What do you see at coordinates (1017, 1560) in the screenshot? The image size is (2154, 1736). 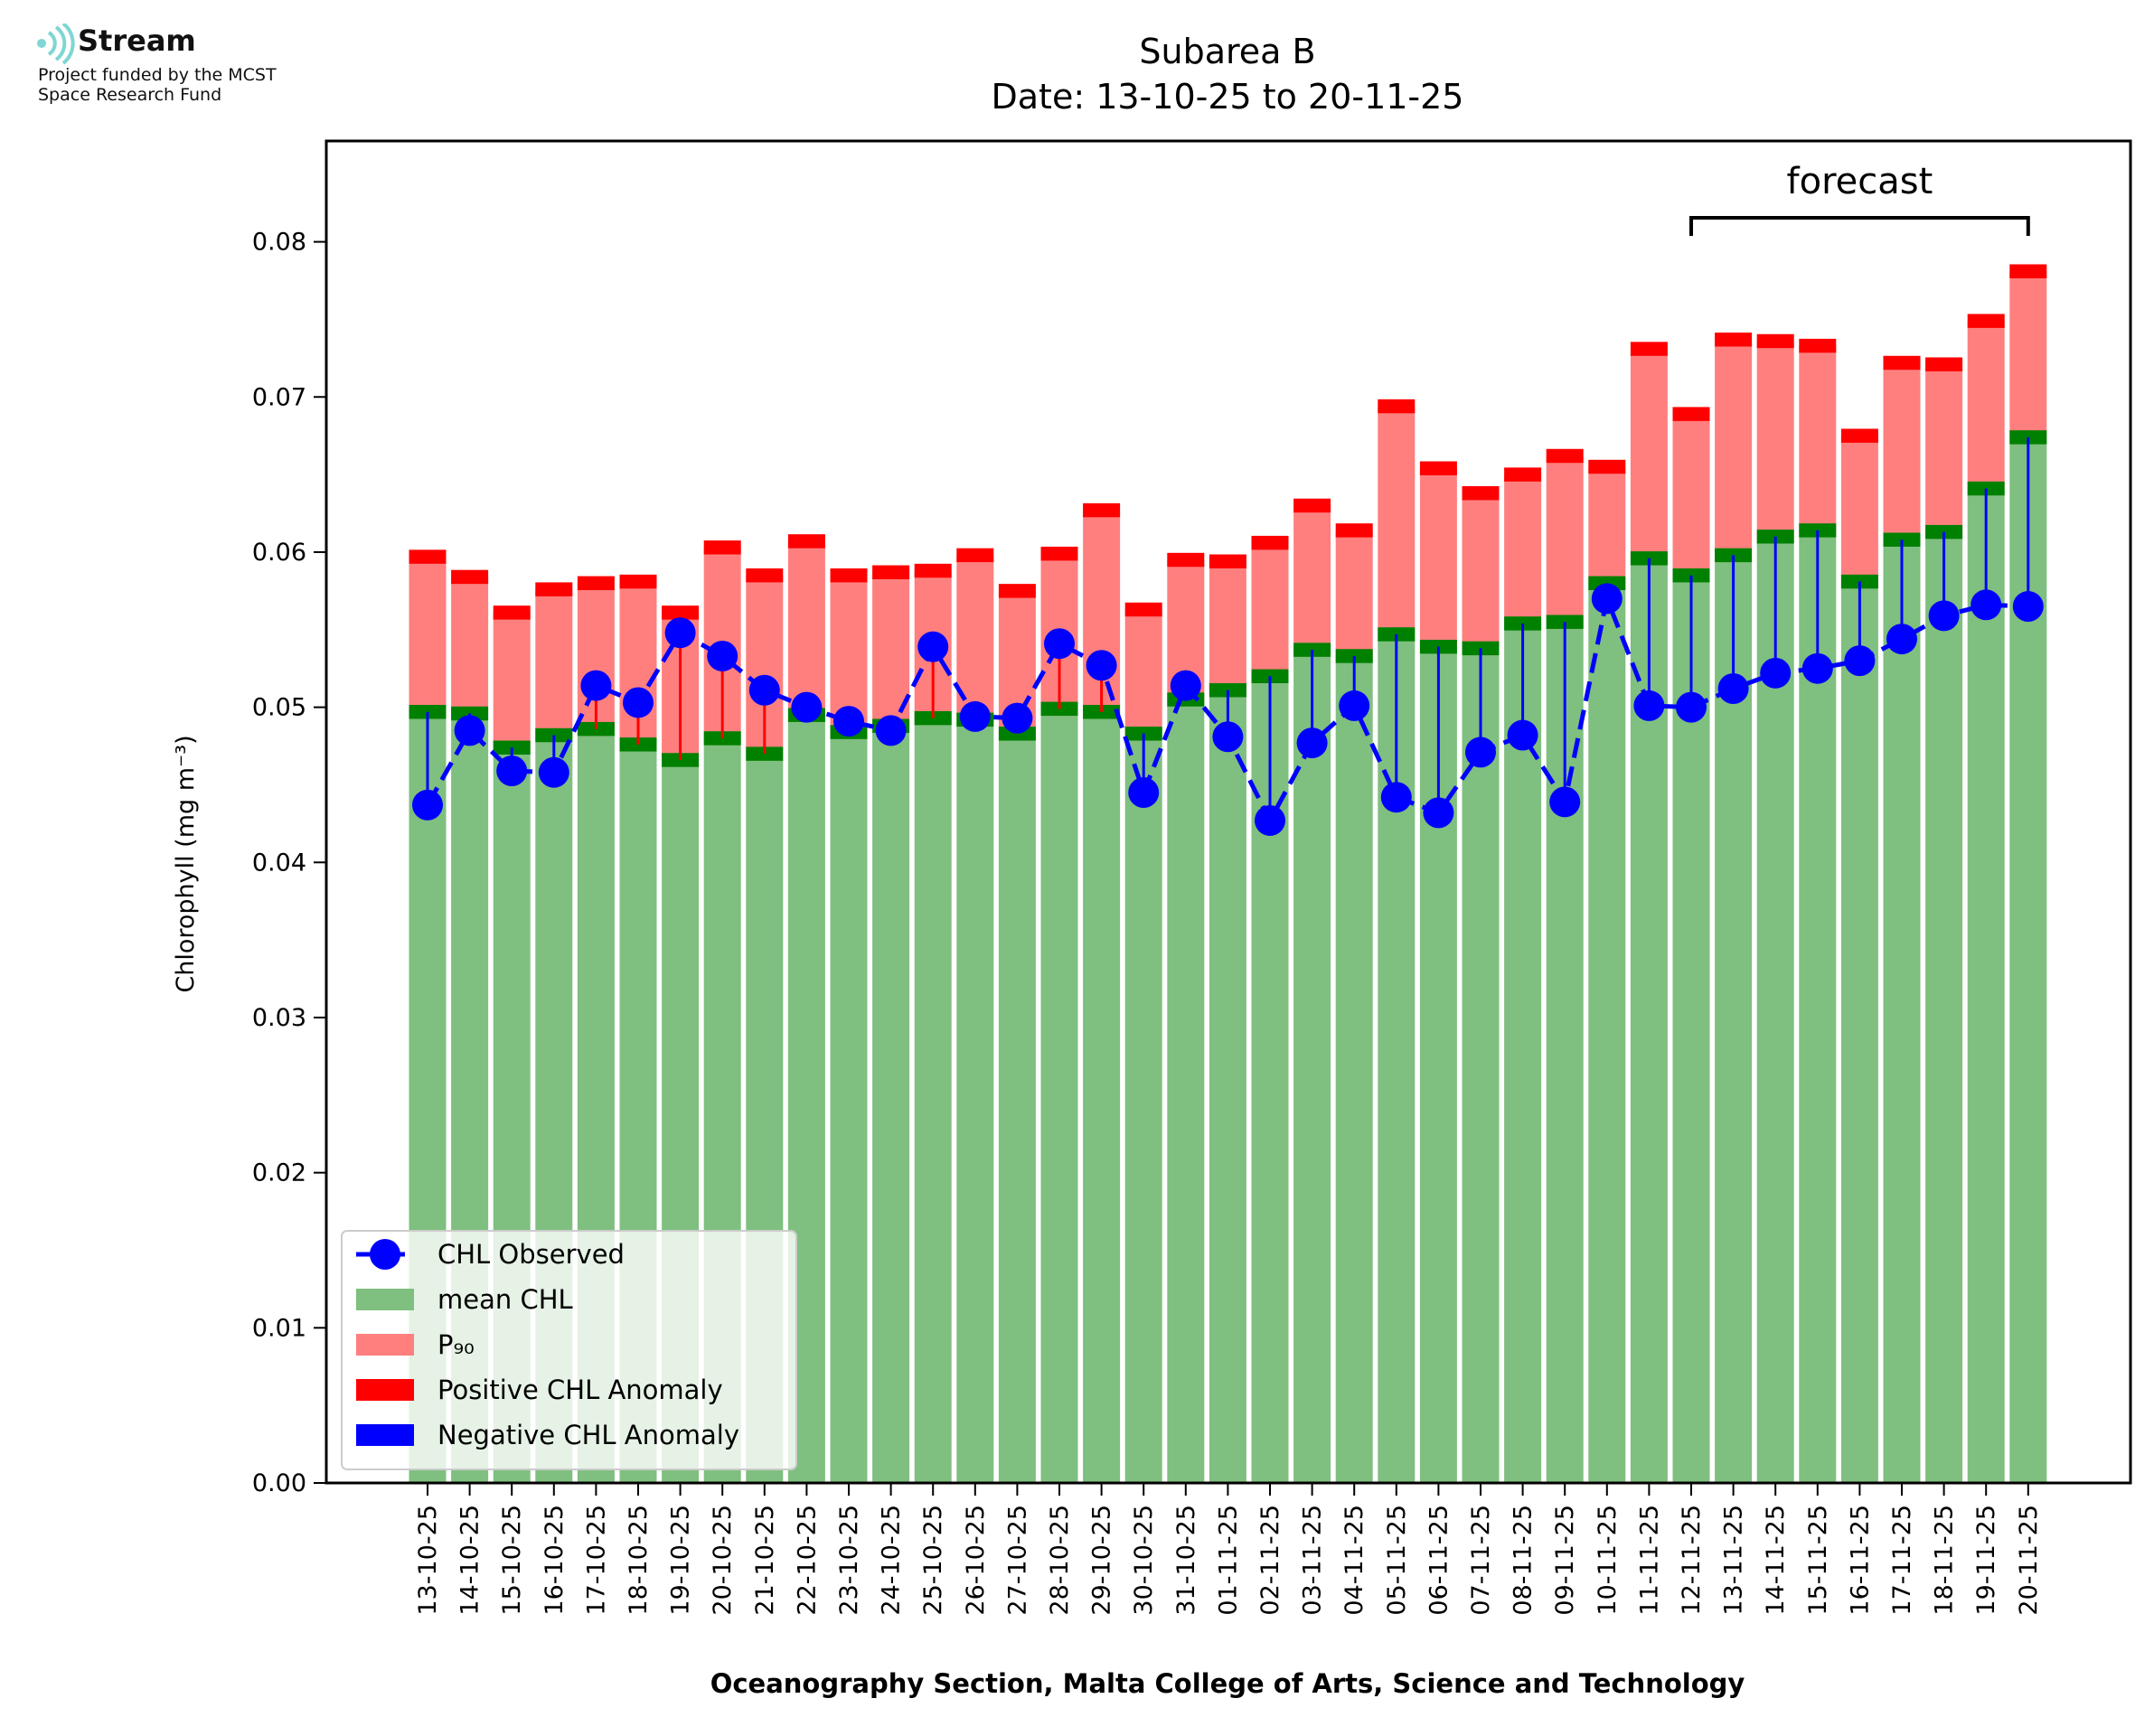 I see `x-tick-label: 27-10-25` at bounding box center [1017, 1560].